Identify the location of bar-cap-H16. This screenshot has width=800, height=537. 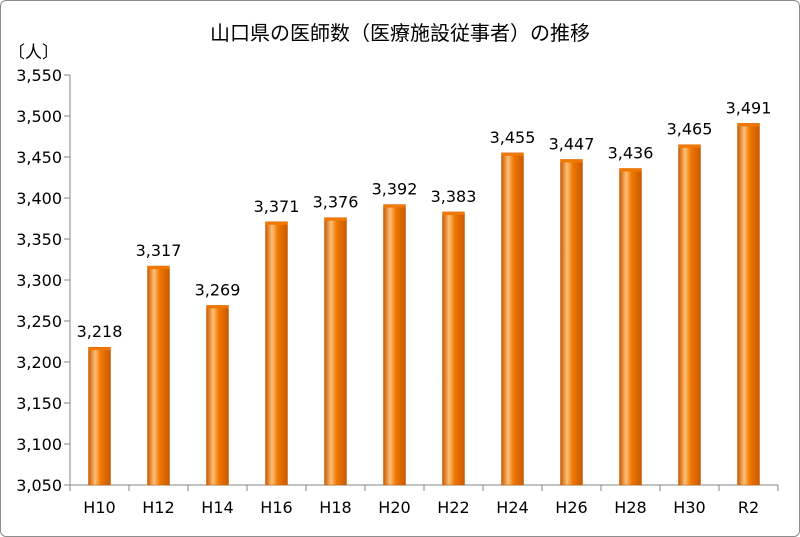
(276, 223).